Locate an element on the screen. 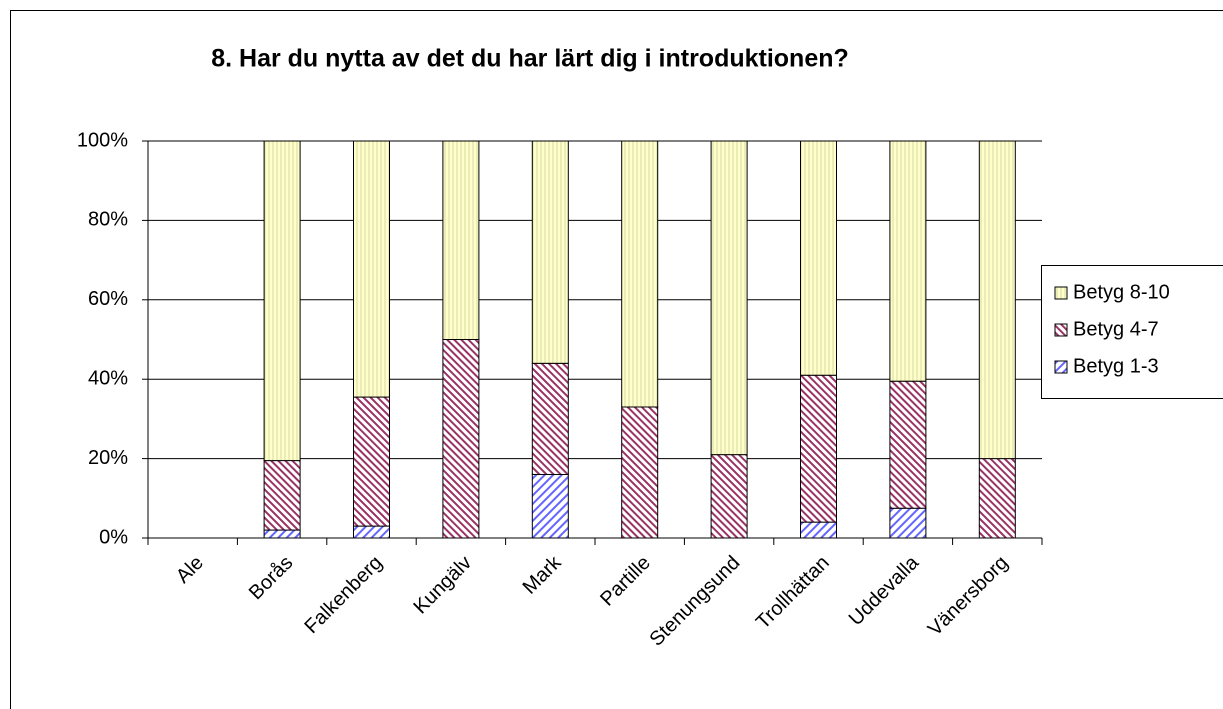 The image size is (1223, 709). legend-label: Betyg 8-10 is located at coordinates (1121, 292).